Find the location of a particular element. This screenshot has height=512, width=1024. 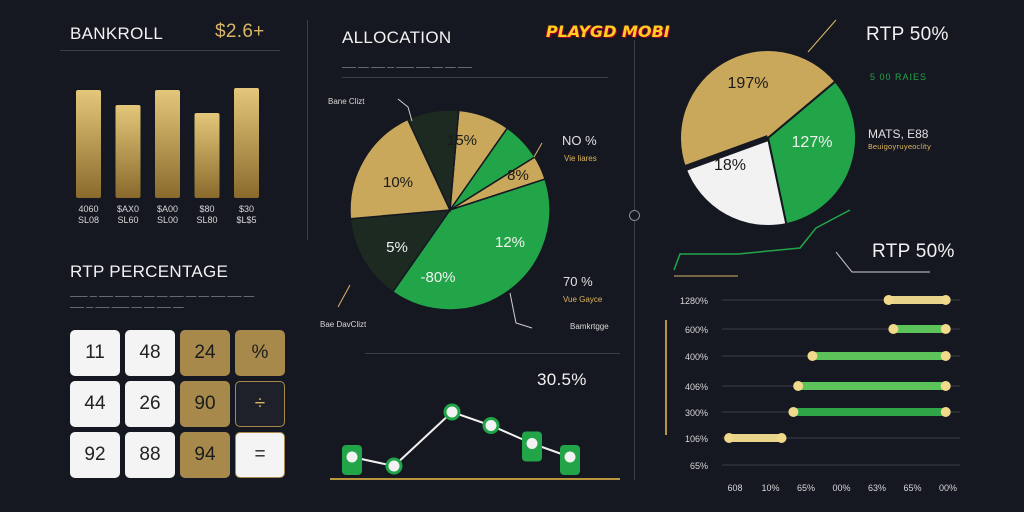

hbar-category-label: 300% is located at coordinates (696, 413).